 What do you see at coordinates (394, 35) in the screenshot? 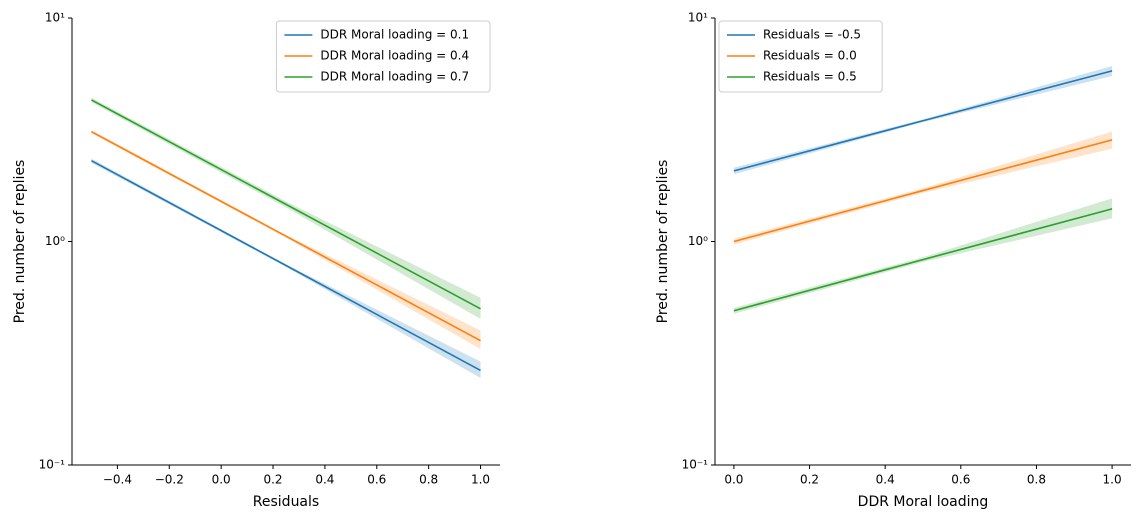
I see `legend-label: DDR Moral loading = 0.1` at bounding box center [394, 35].